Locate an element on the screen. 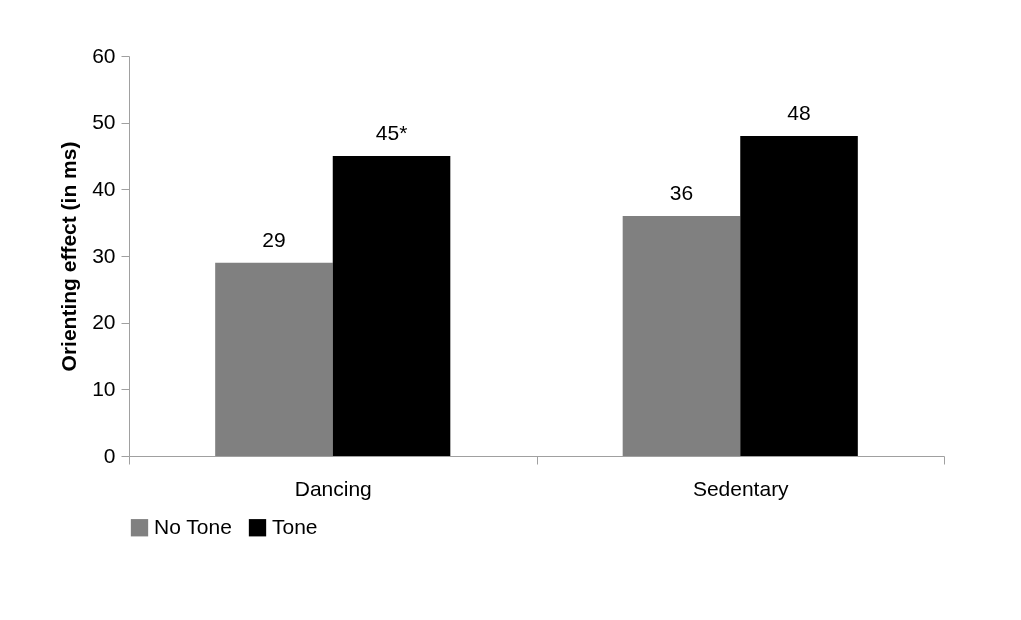 The width and height of the screenshot is (1021, 620). y-tick-label: 30 is located at coordinates (104, 255).